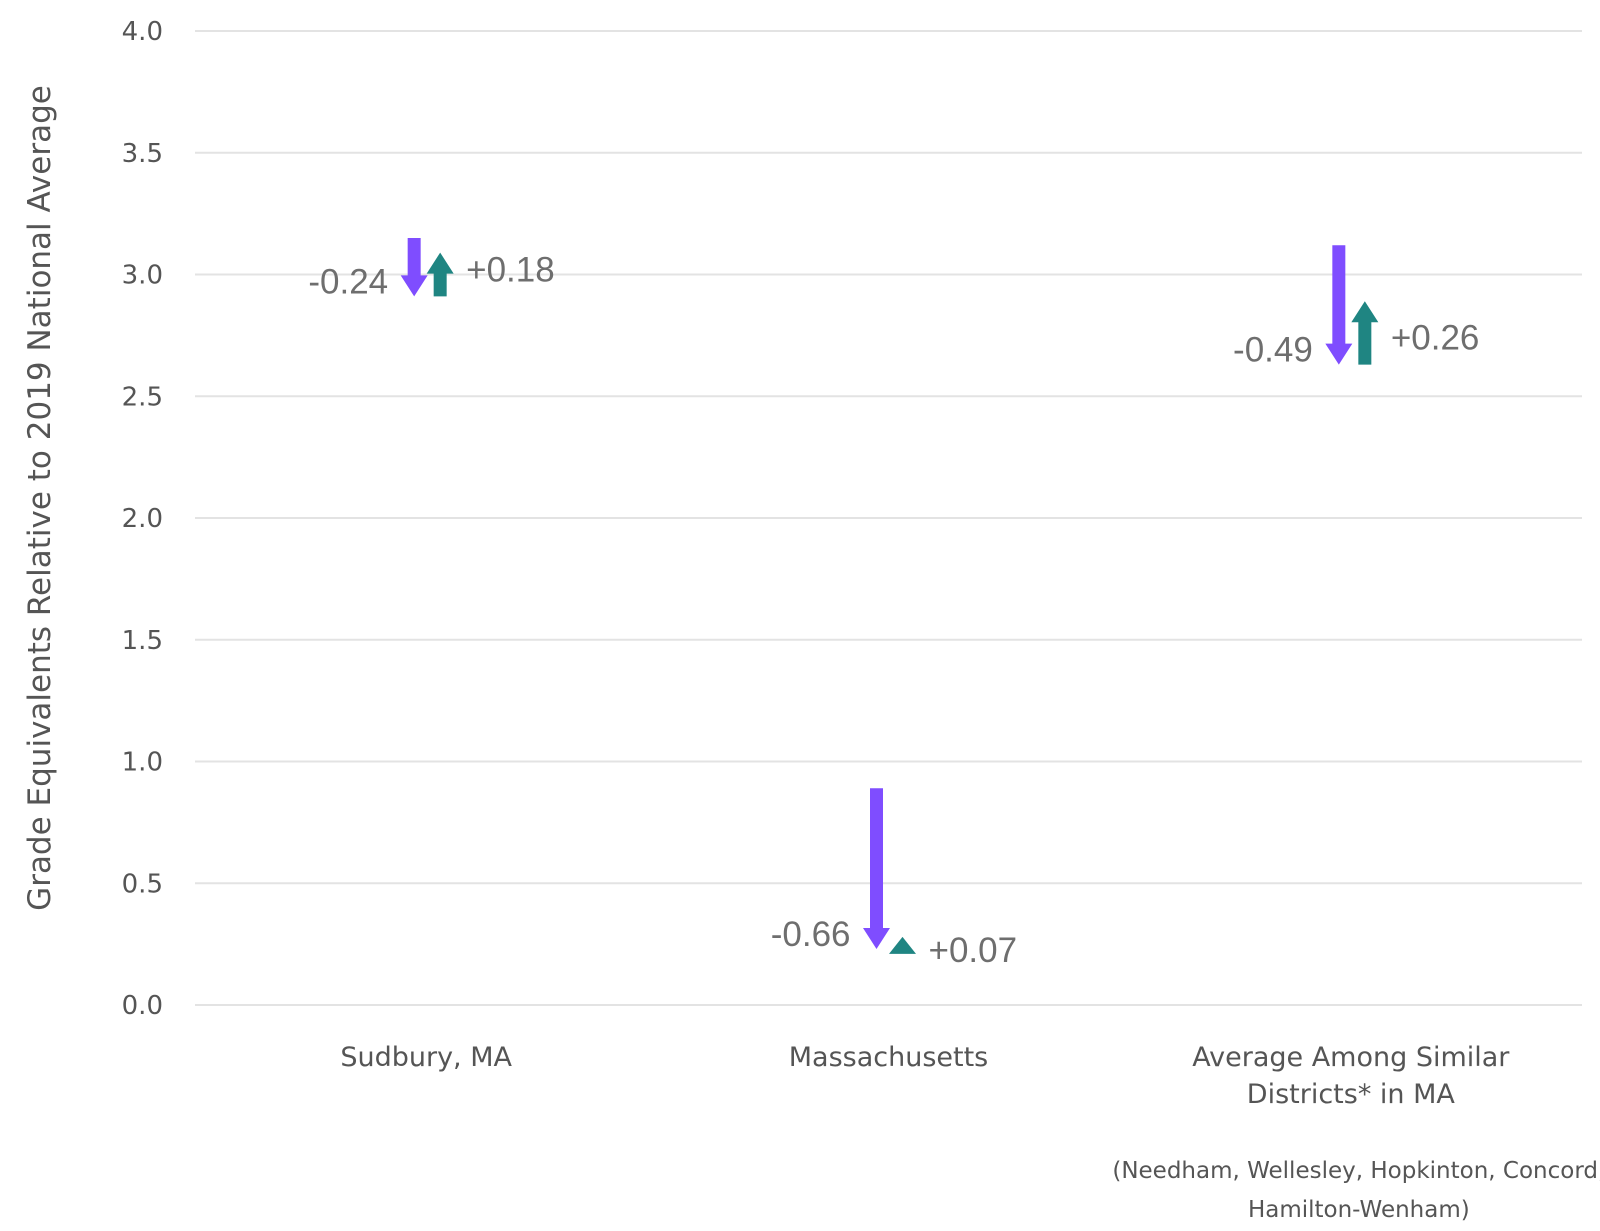  What do you see at coordinates (1273, 350) in the screenshot?
I see `decline-value-label: -0.49` at bounding box center [1273, 350].